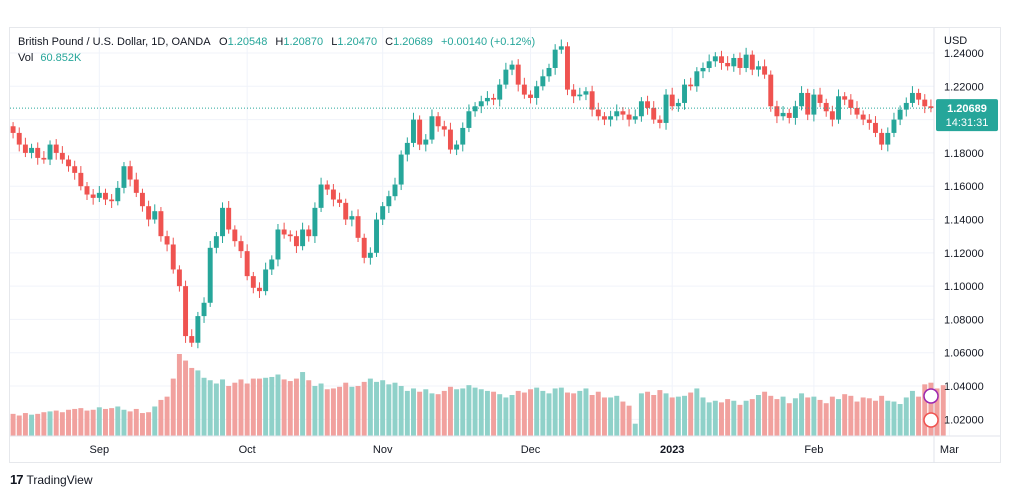  Describe the element at coordinates (531, 450) in the screenshot. I see `x-tick-label: Dec` at that location.